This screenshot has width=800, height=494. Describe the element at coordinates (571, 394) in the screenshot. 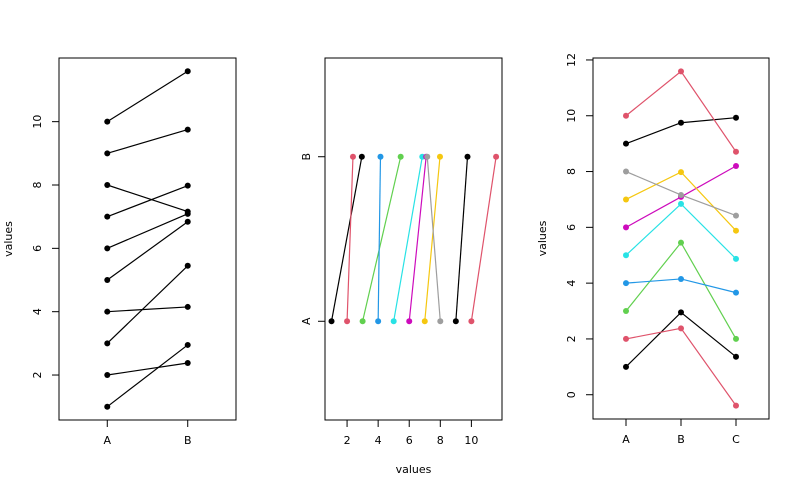

I see `y-tick-label: 0` at that location.